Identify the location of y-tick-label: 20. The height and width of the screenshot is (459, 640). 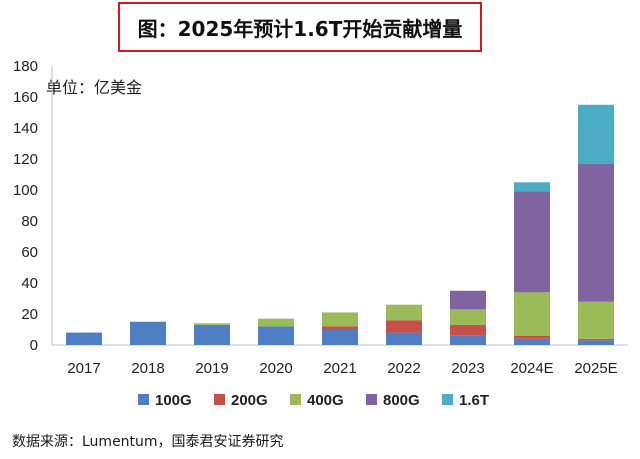
(29, 314).